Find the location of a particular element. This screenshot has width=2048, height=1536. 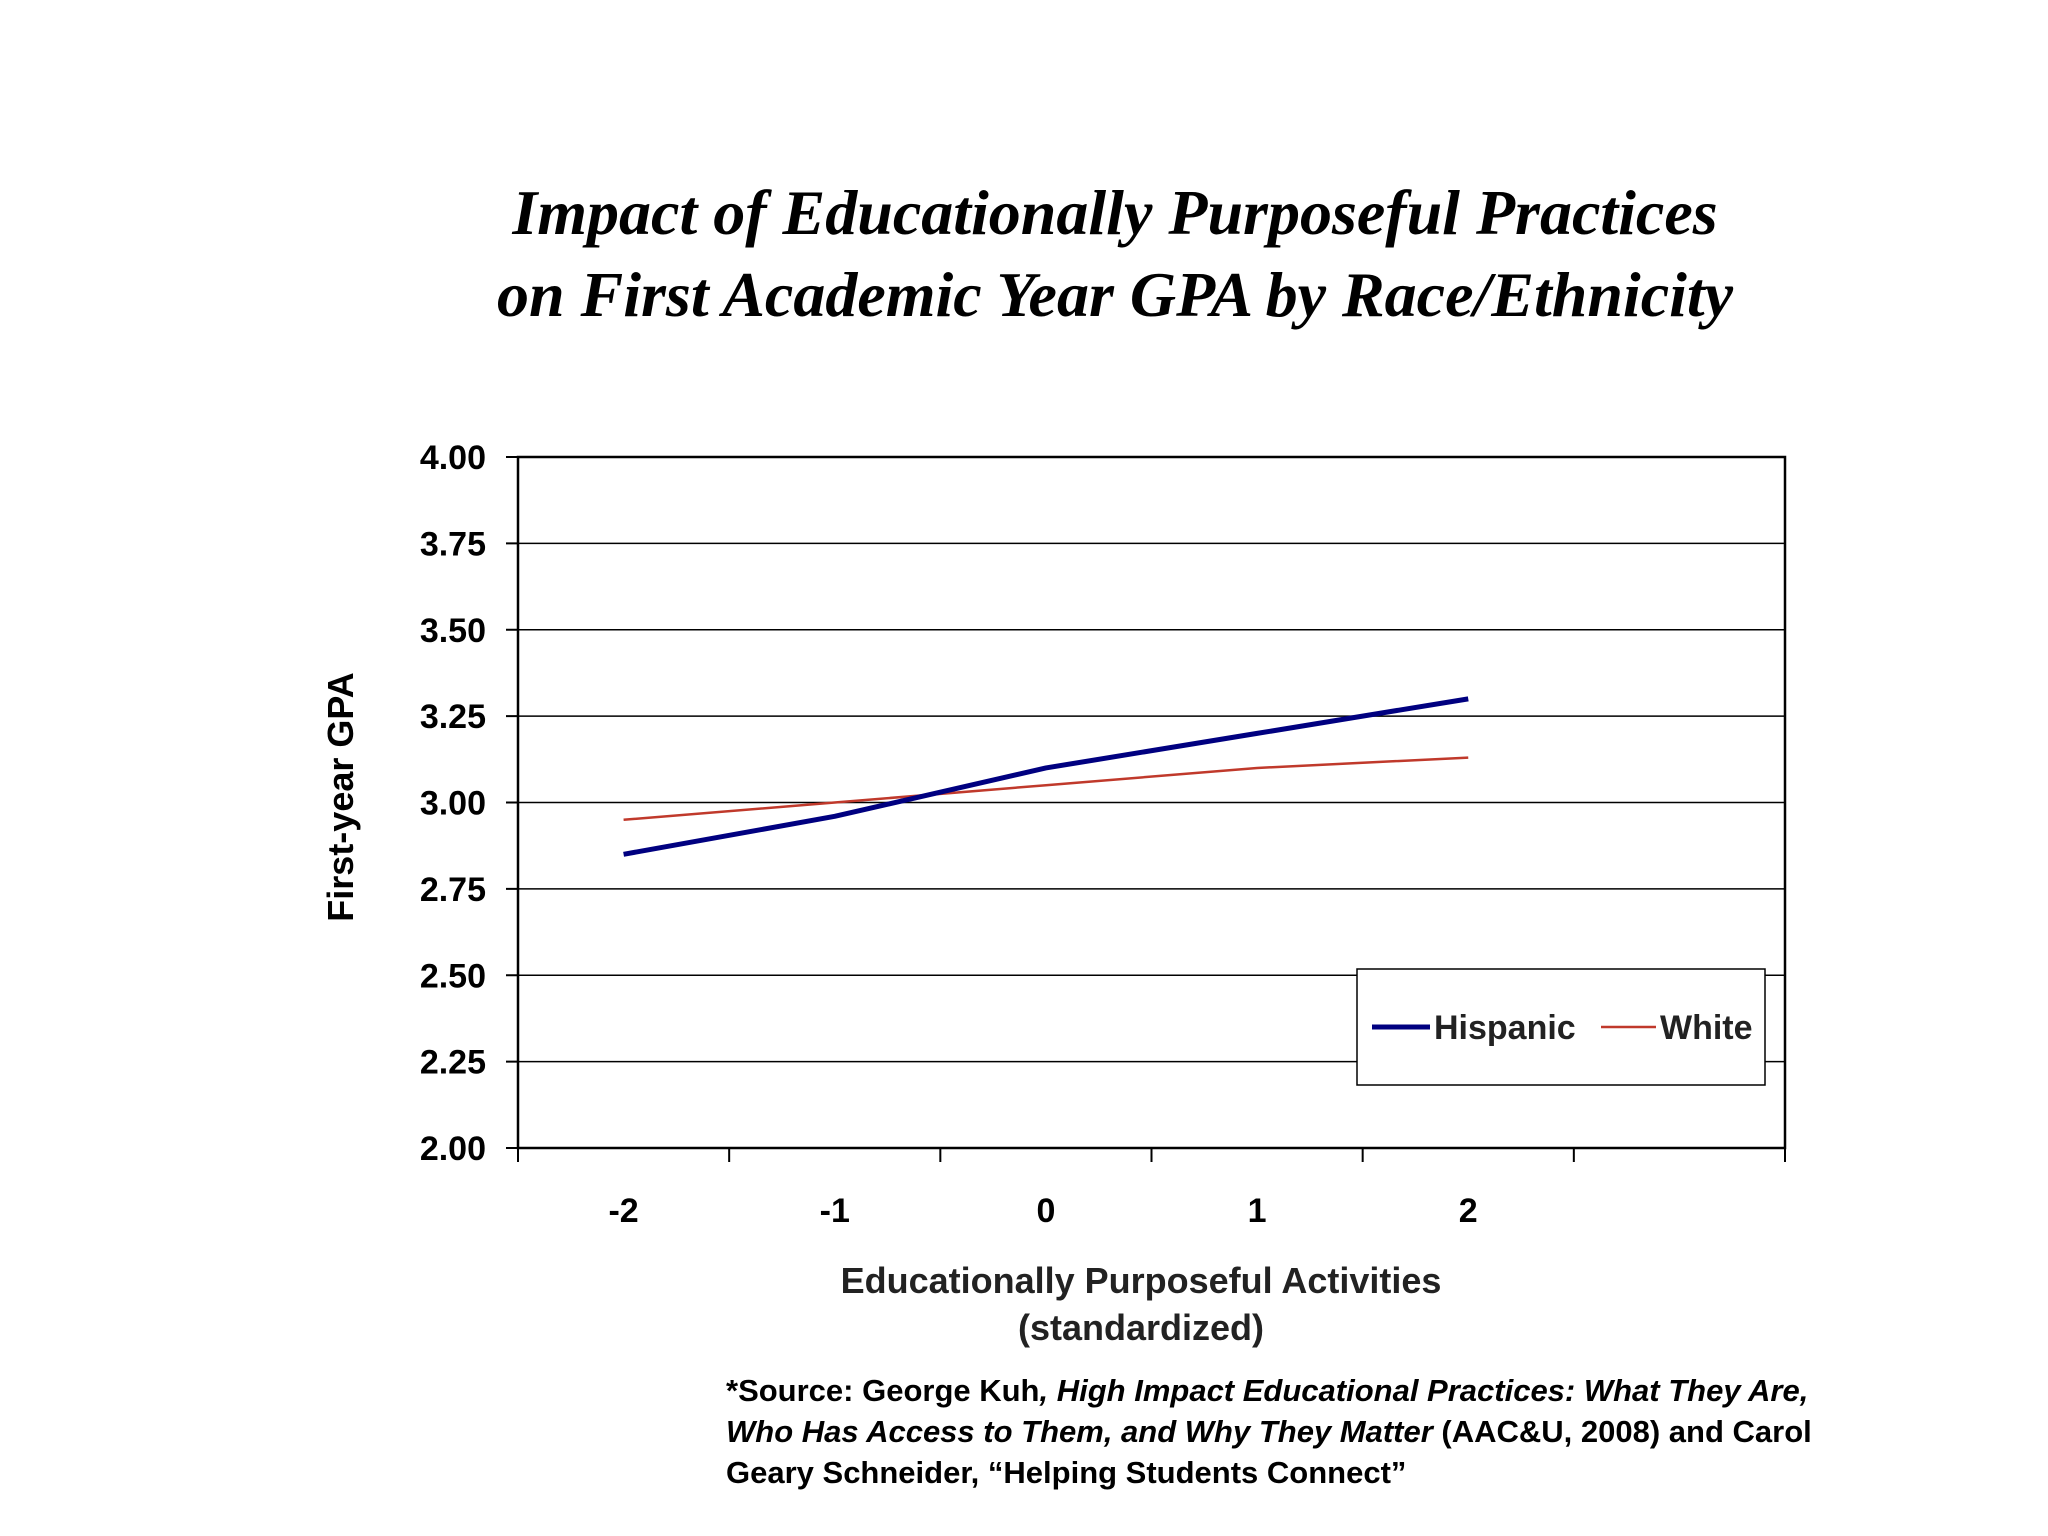

series-line-hispanic is located at coordinates (1046, 776).